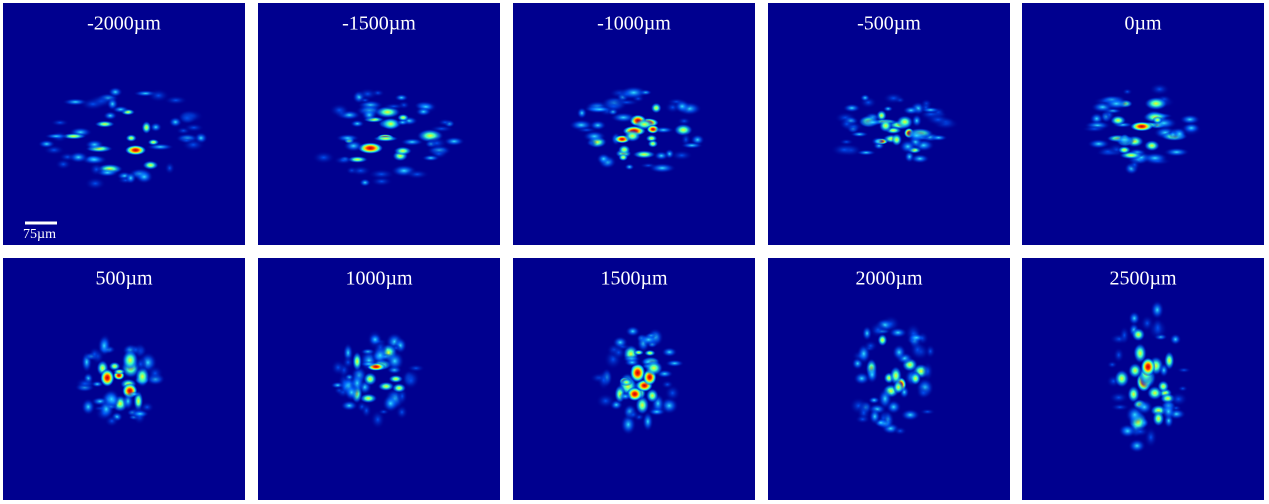 Image resolution: width=1269 pixels, height=504 pixels. I want to click on panel-label: -2000µm, so click(124, 24).